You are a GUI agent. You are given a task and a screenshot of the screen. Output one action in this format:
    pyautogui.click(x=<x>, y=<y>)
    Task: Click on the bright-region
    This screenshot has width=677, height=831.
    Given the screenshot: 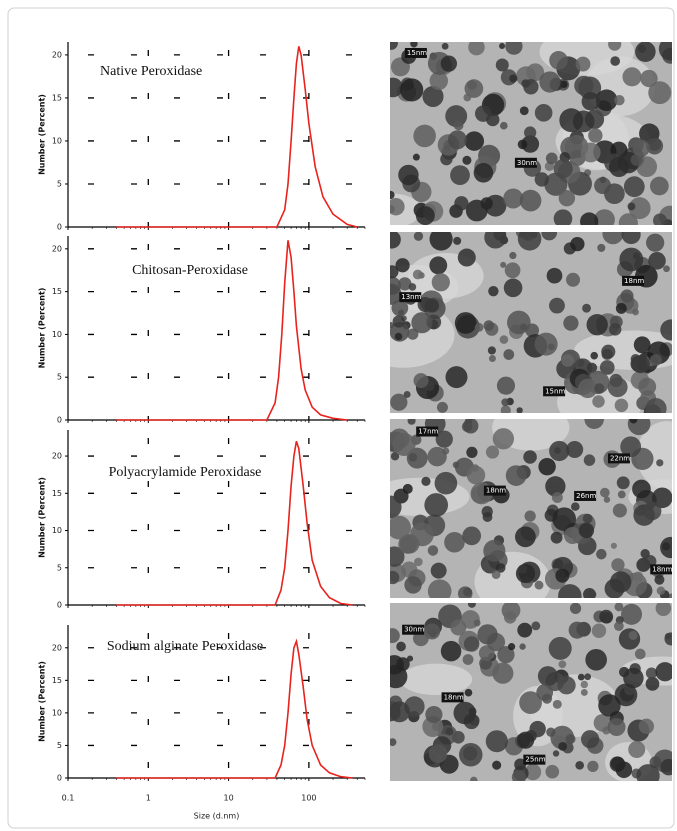 What is the action you would take?
    pyautogui.click(x=654, y=455)
    